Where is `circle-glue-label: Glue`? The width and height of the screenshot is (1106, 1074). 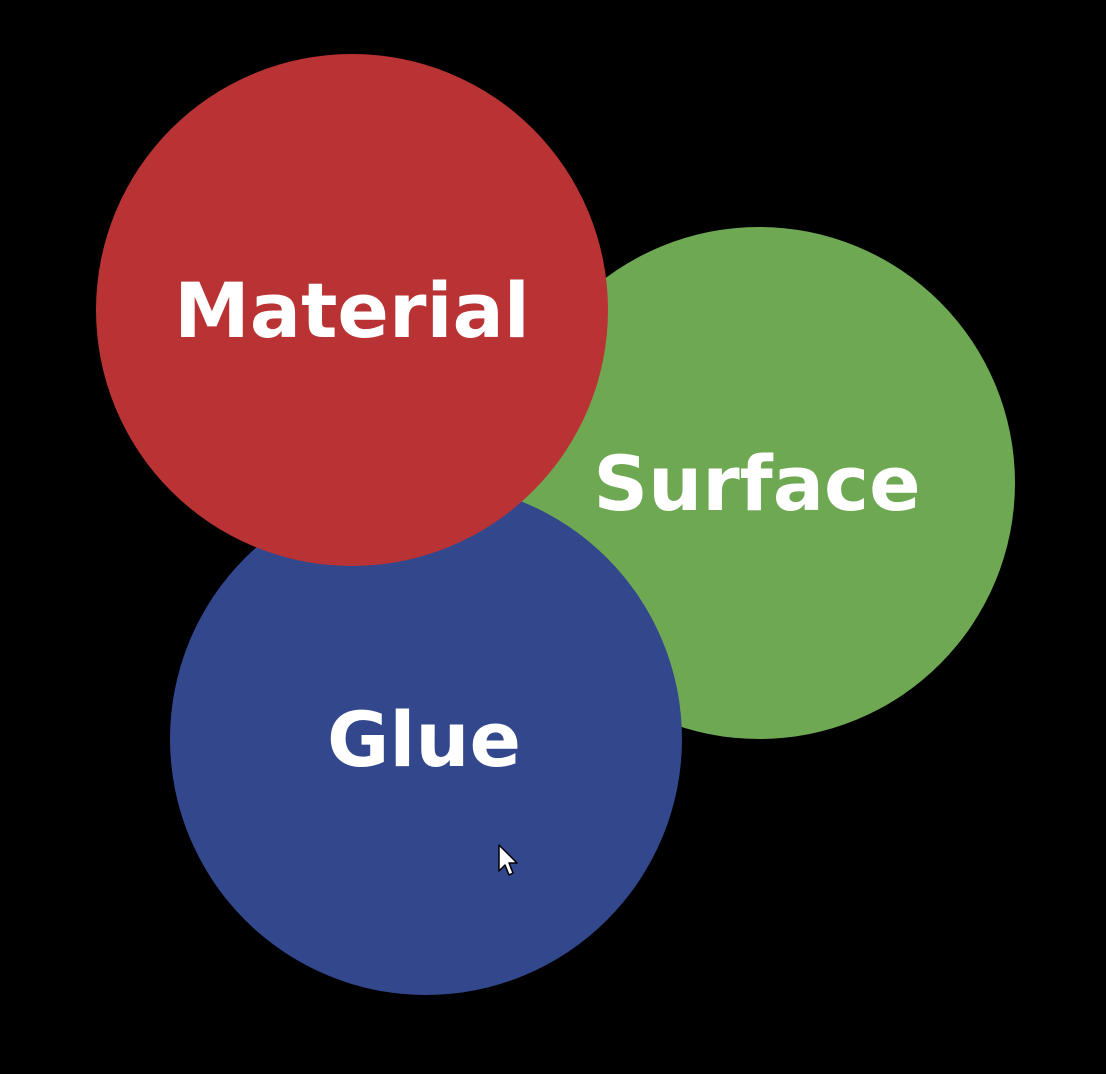 circle-glue-label: Glue is located at coordinates (424, 739).